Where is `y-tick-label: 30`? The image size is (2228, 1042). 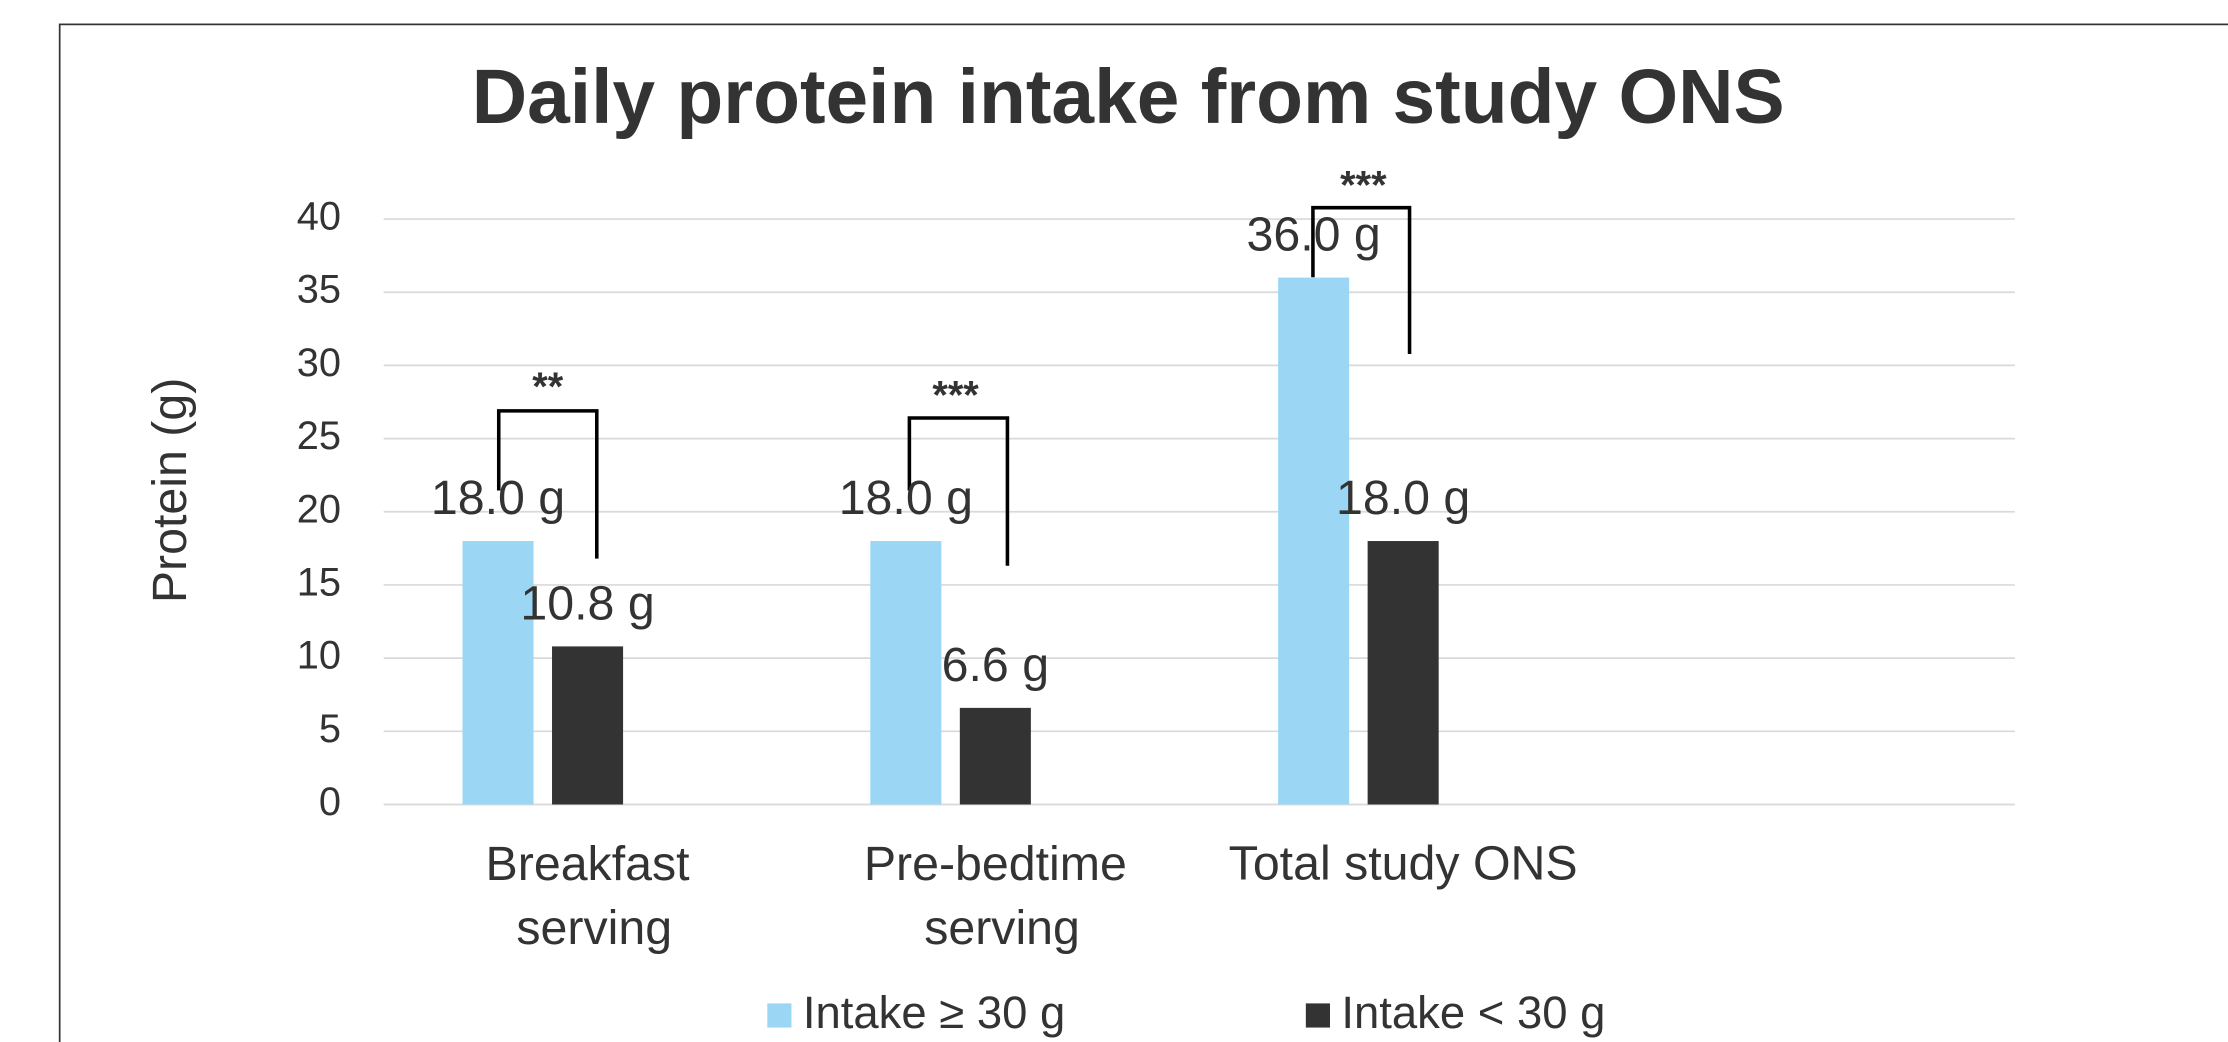
y-tick-label: 30 is located at coordinates (319, 363).